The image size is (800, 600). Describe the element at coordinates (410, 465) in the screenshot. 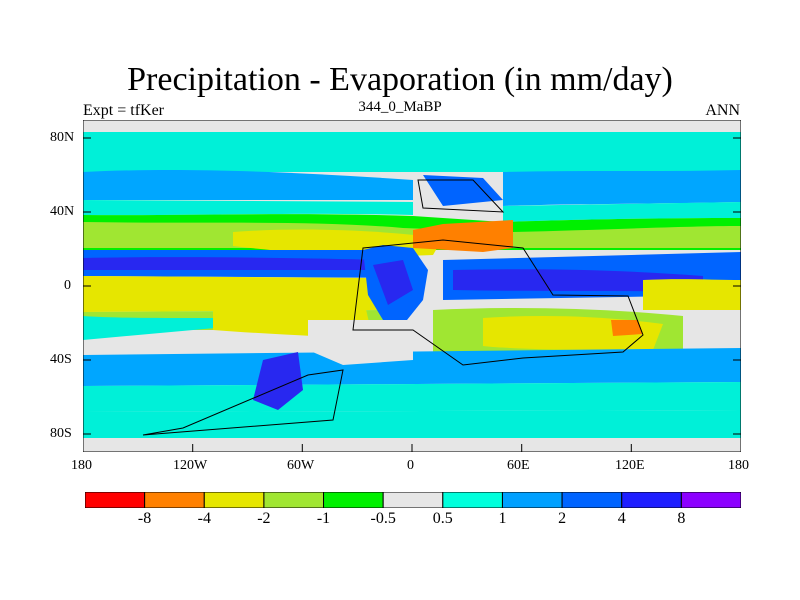

I see `lon-label-0: 0` at that location.